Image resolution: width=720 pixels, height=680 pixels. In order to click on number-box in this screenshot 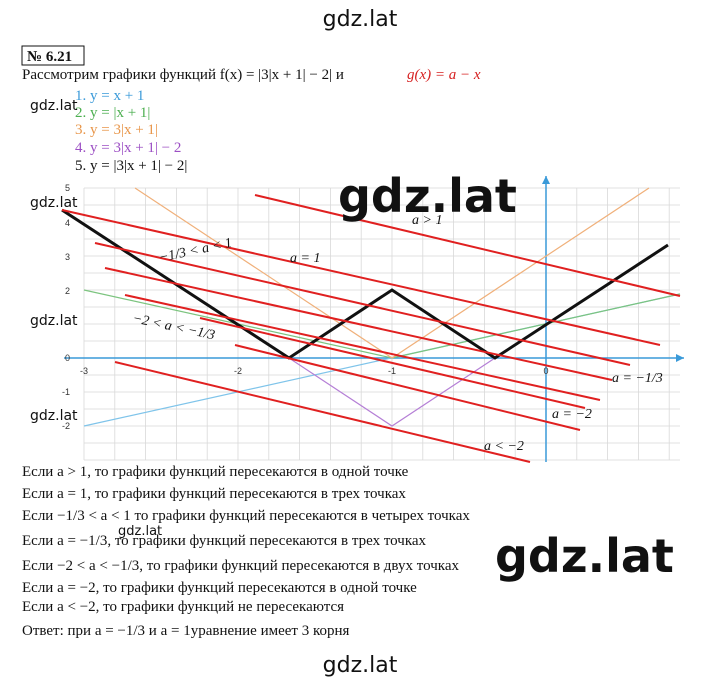, I will do `click(53, 55)`.